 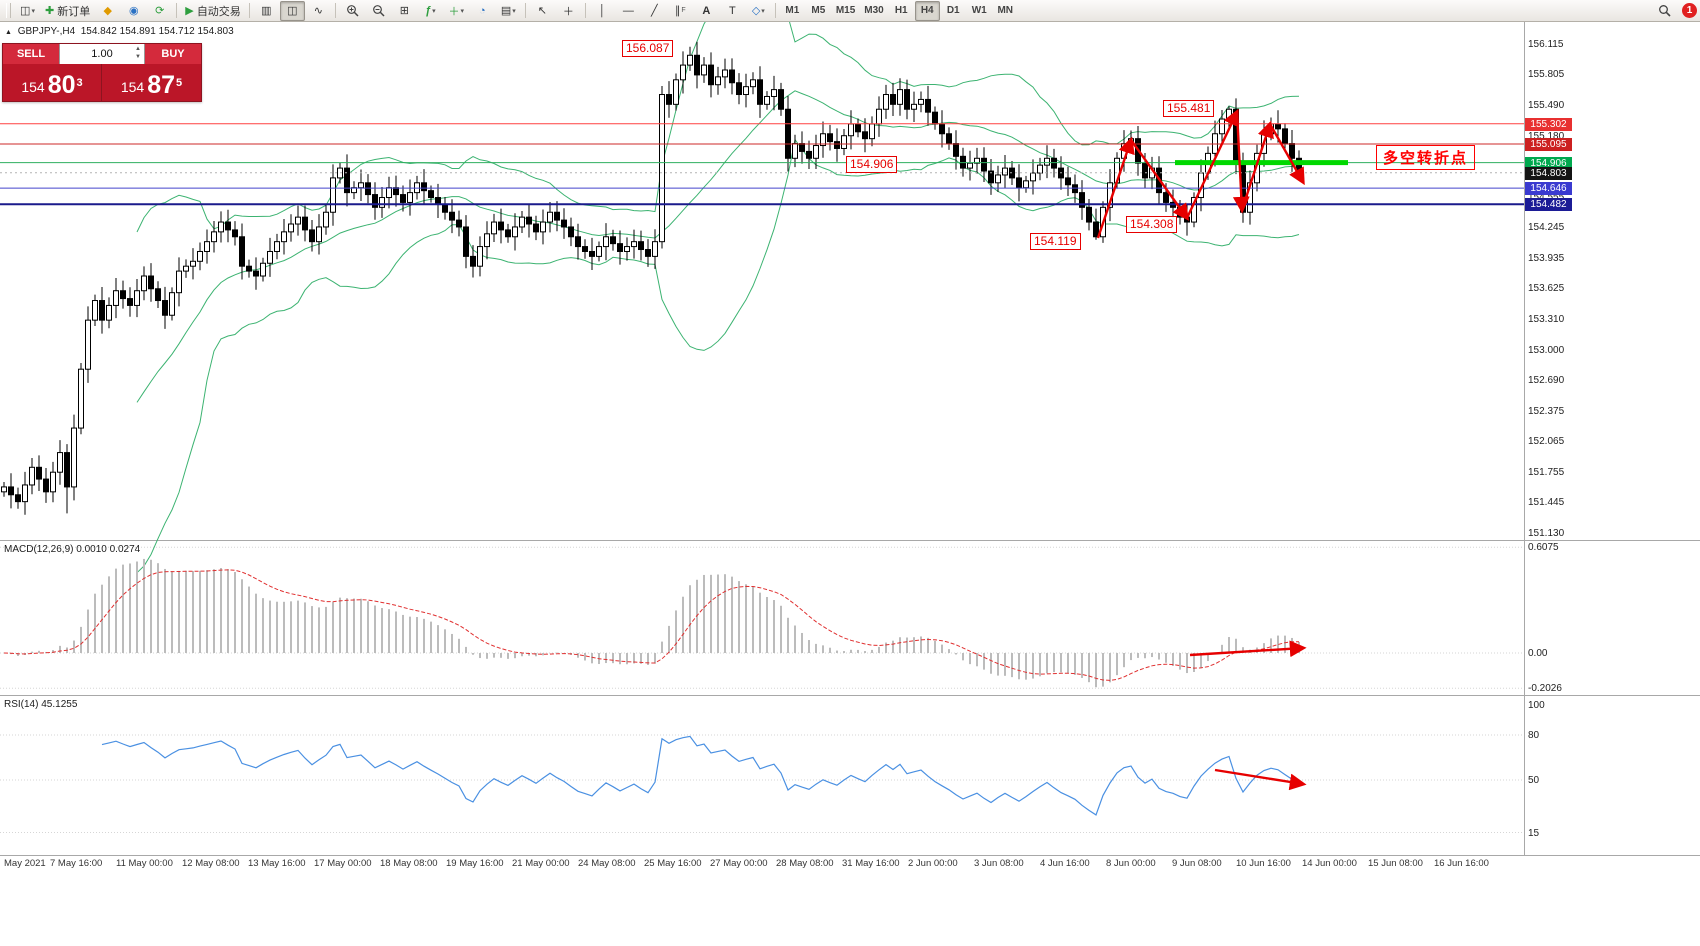 I want to click on price-annotation-label: 154.906, so click(x=872, y=164).